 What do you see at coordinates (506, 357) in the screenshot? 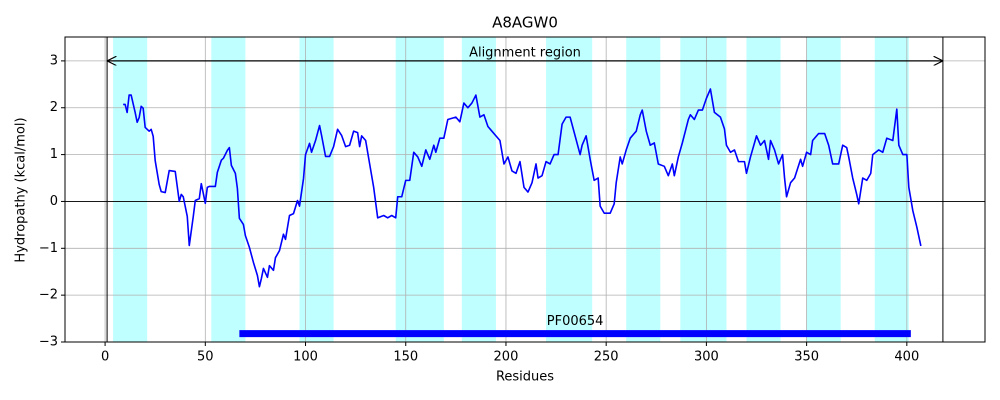
I see `x-tick-label: 200` at bounding box center [506, 357].